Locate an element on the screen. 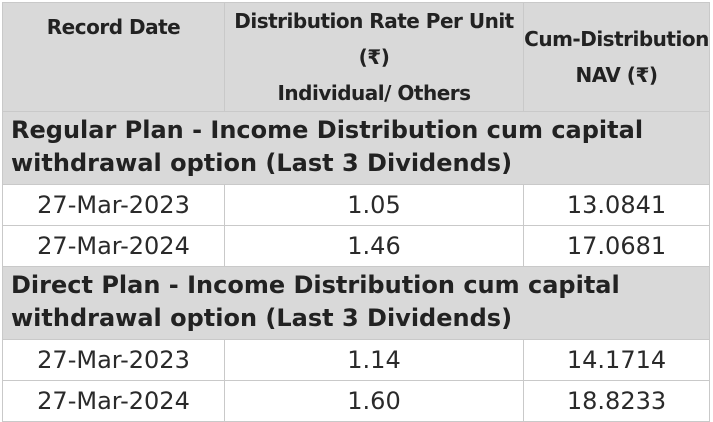 The height and width of the screenshot is (422, 713). nav-cell: 13.0841 is located at coordinates (616, 205).